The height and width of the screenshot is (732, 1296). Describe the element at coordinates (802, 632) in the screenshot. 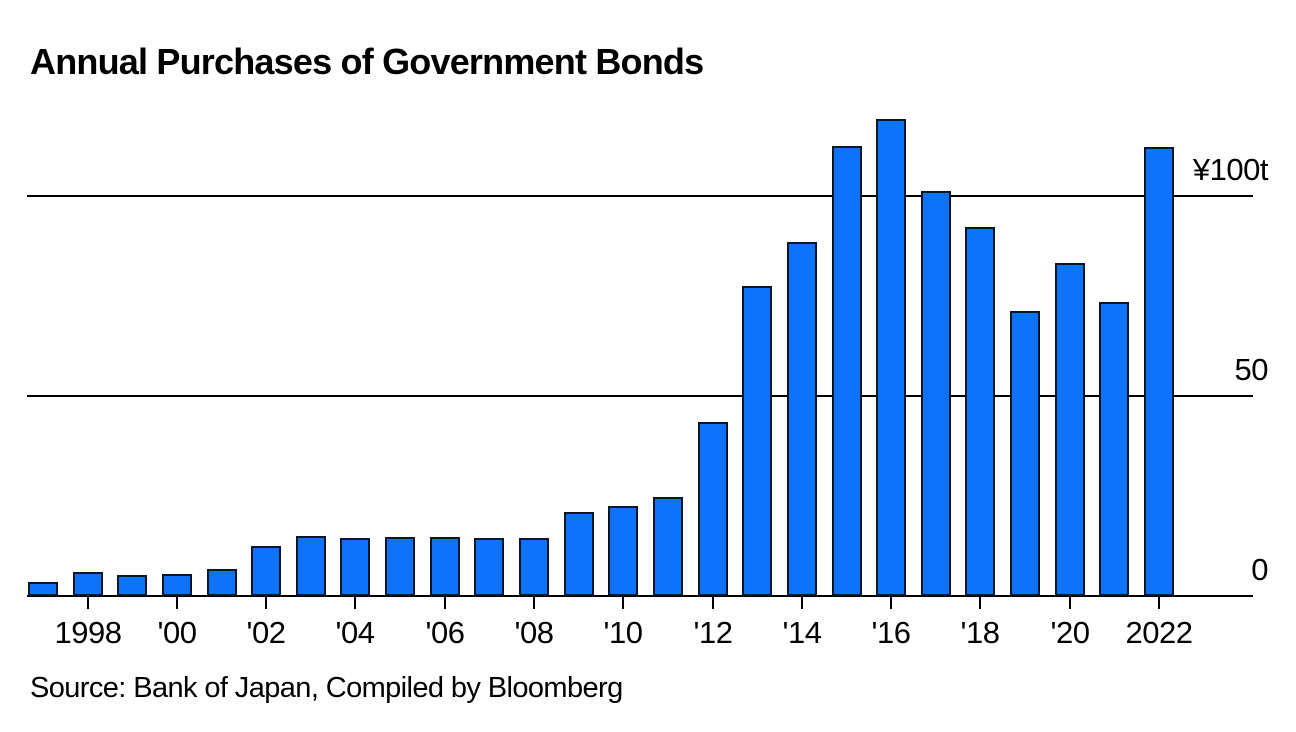

I see `x-axis-label-2014: '14` at that location.